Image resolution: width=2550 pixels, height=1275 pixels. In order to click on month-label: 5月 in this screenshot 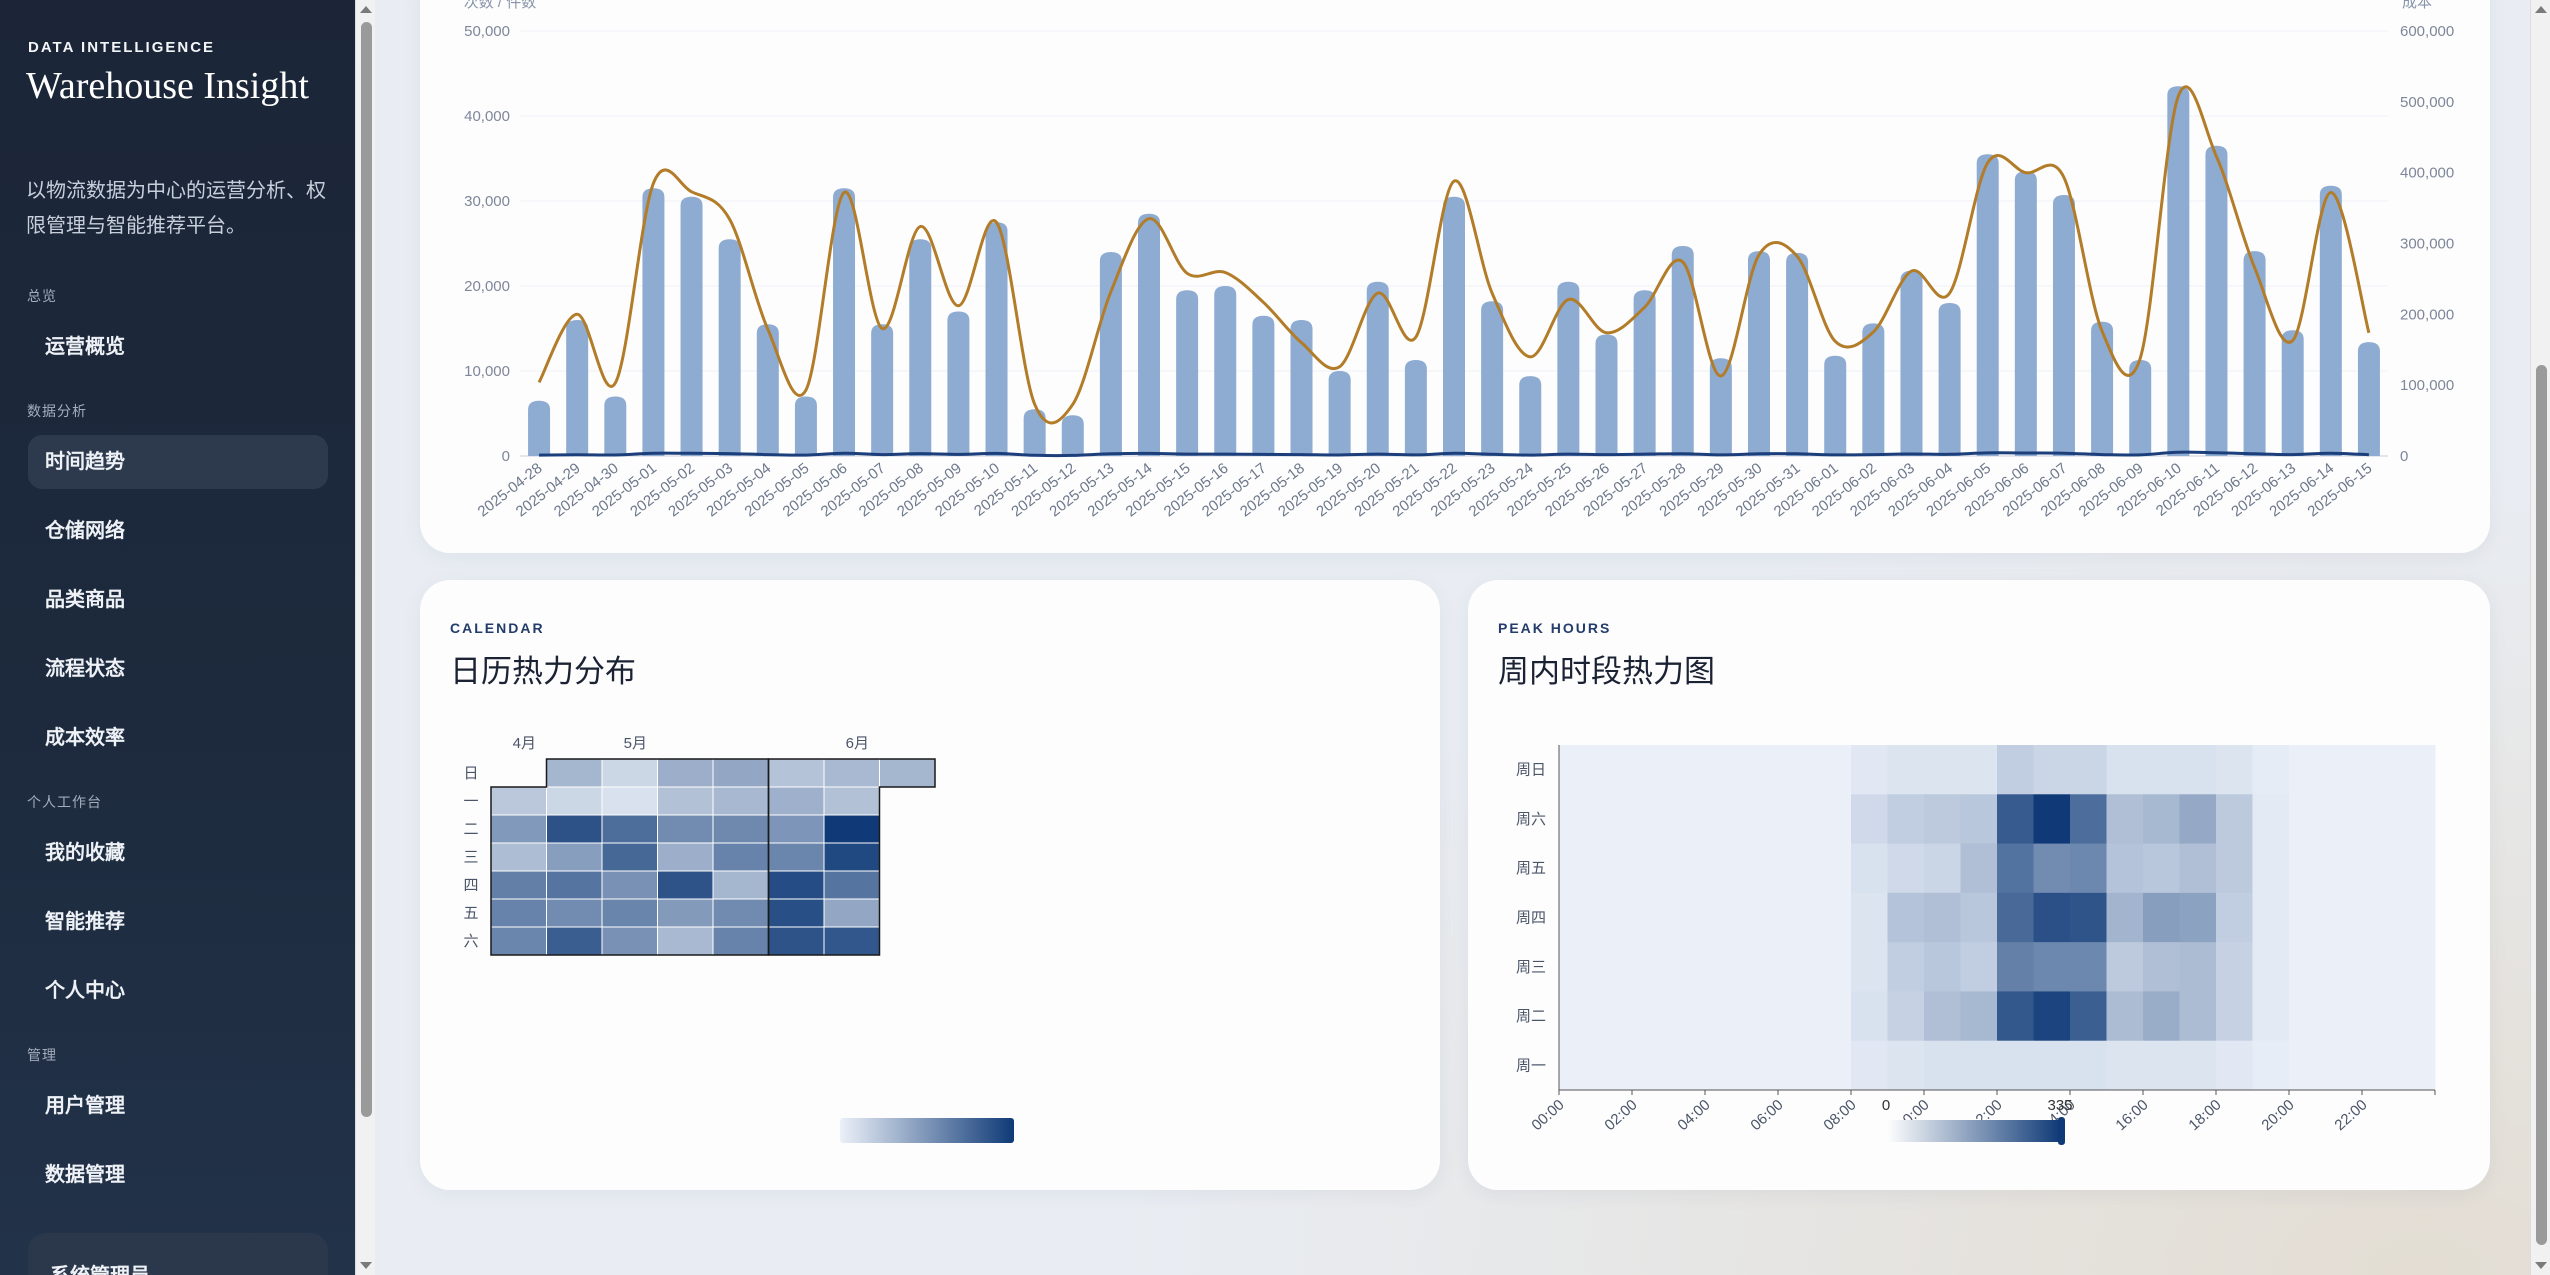, I will do `click(635, 743)`.